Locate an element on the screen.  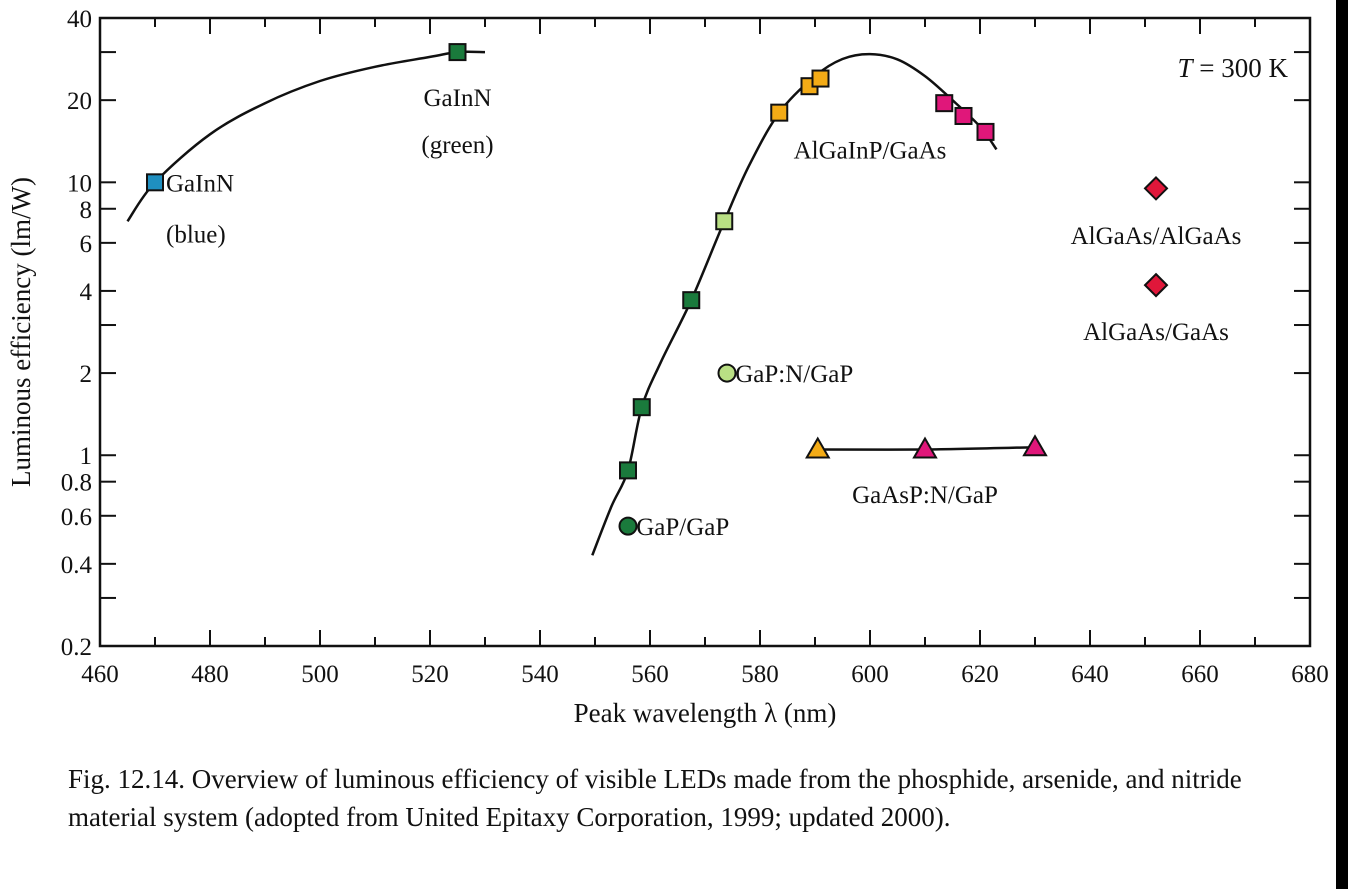
y-tick-label: 4 is located at coordinates (86, 292).